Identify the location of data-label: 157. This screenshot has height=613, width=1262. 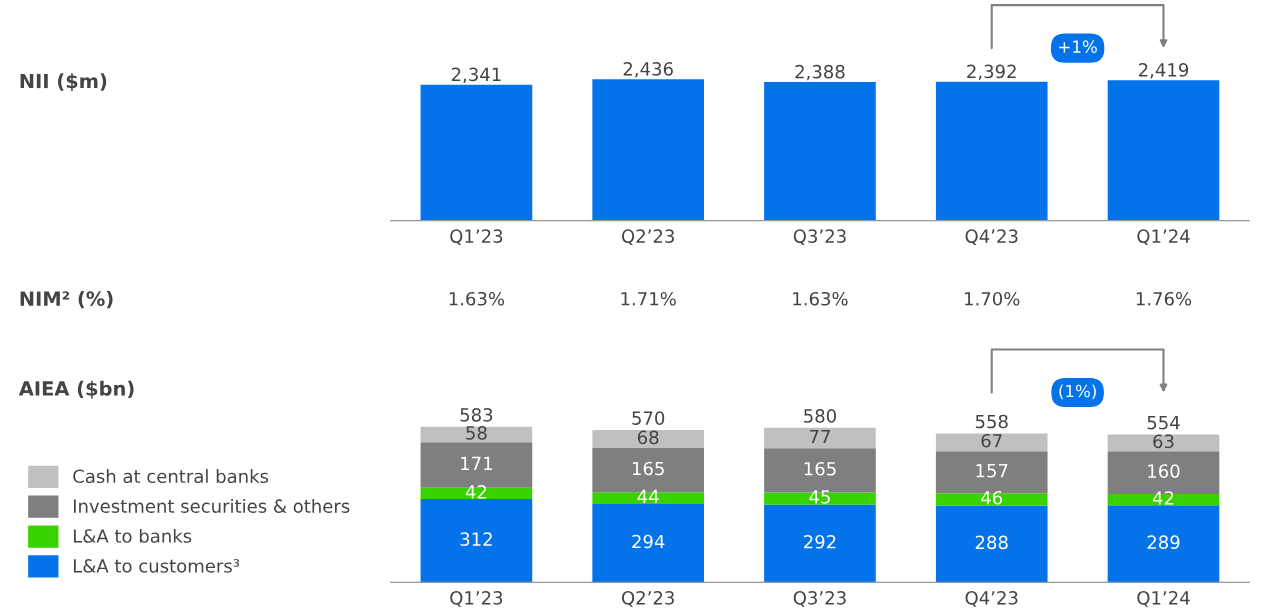
(992, 471).